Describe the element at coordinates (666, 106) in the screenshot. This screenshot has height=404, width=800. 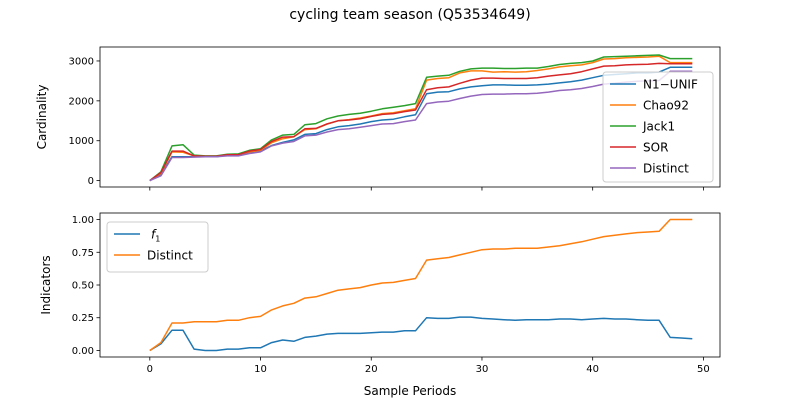
I see `legend-label: Chao92` at that location.